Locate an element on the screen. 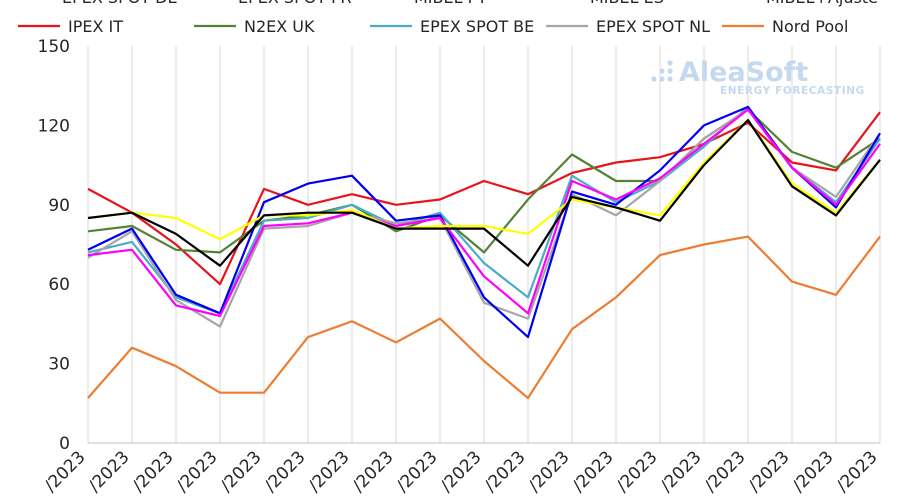 The height and width of the screenshot is (500, 900). legend-label: N2EX UK is located at coordinates (279, 26).